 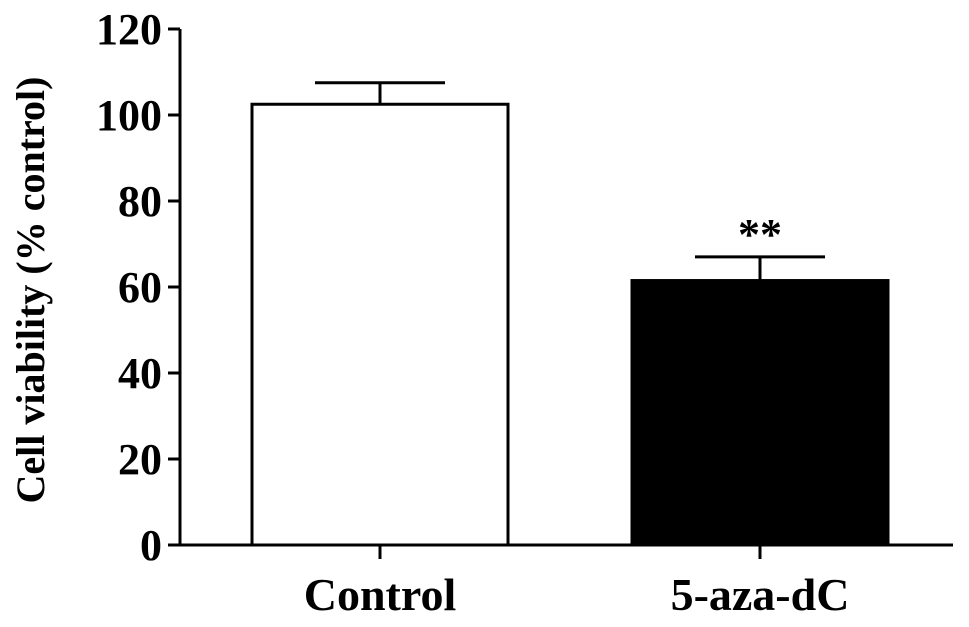 I want to click on x-tick-label: Control, so click(x=380, y=594).